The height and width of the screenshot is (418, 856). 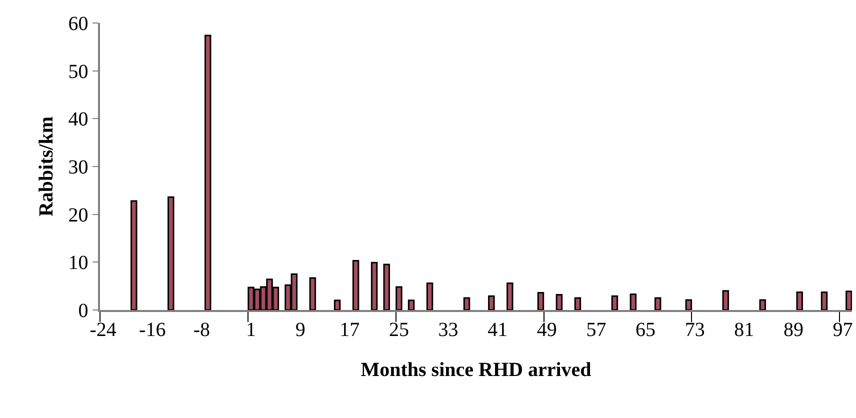 I want to click on y-axis-title: Rabbits/km, so click(x=46, y=166).